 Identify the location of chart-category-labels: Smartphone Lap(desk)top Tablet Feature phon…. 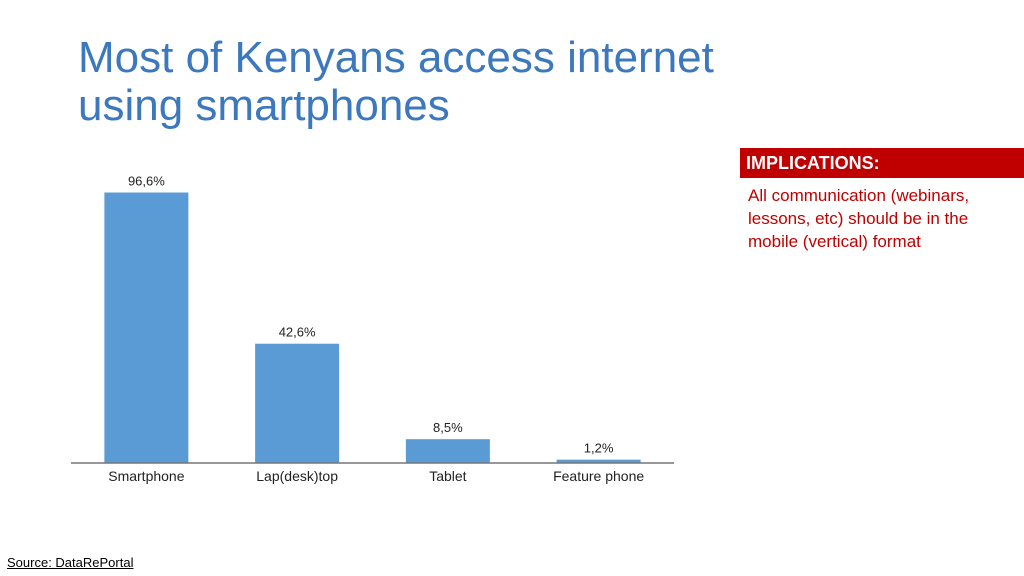
(376, 476).